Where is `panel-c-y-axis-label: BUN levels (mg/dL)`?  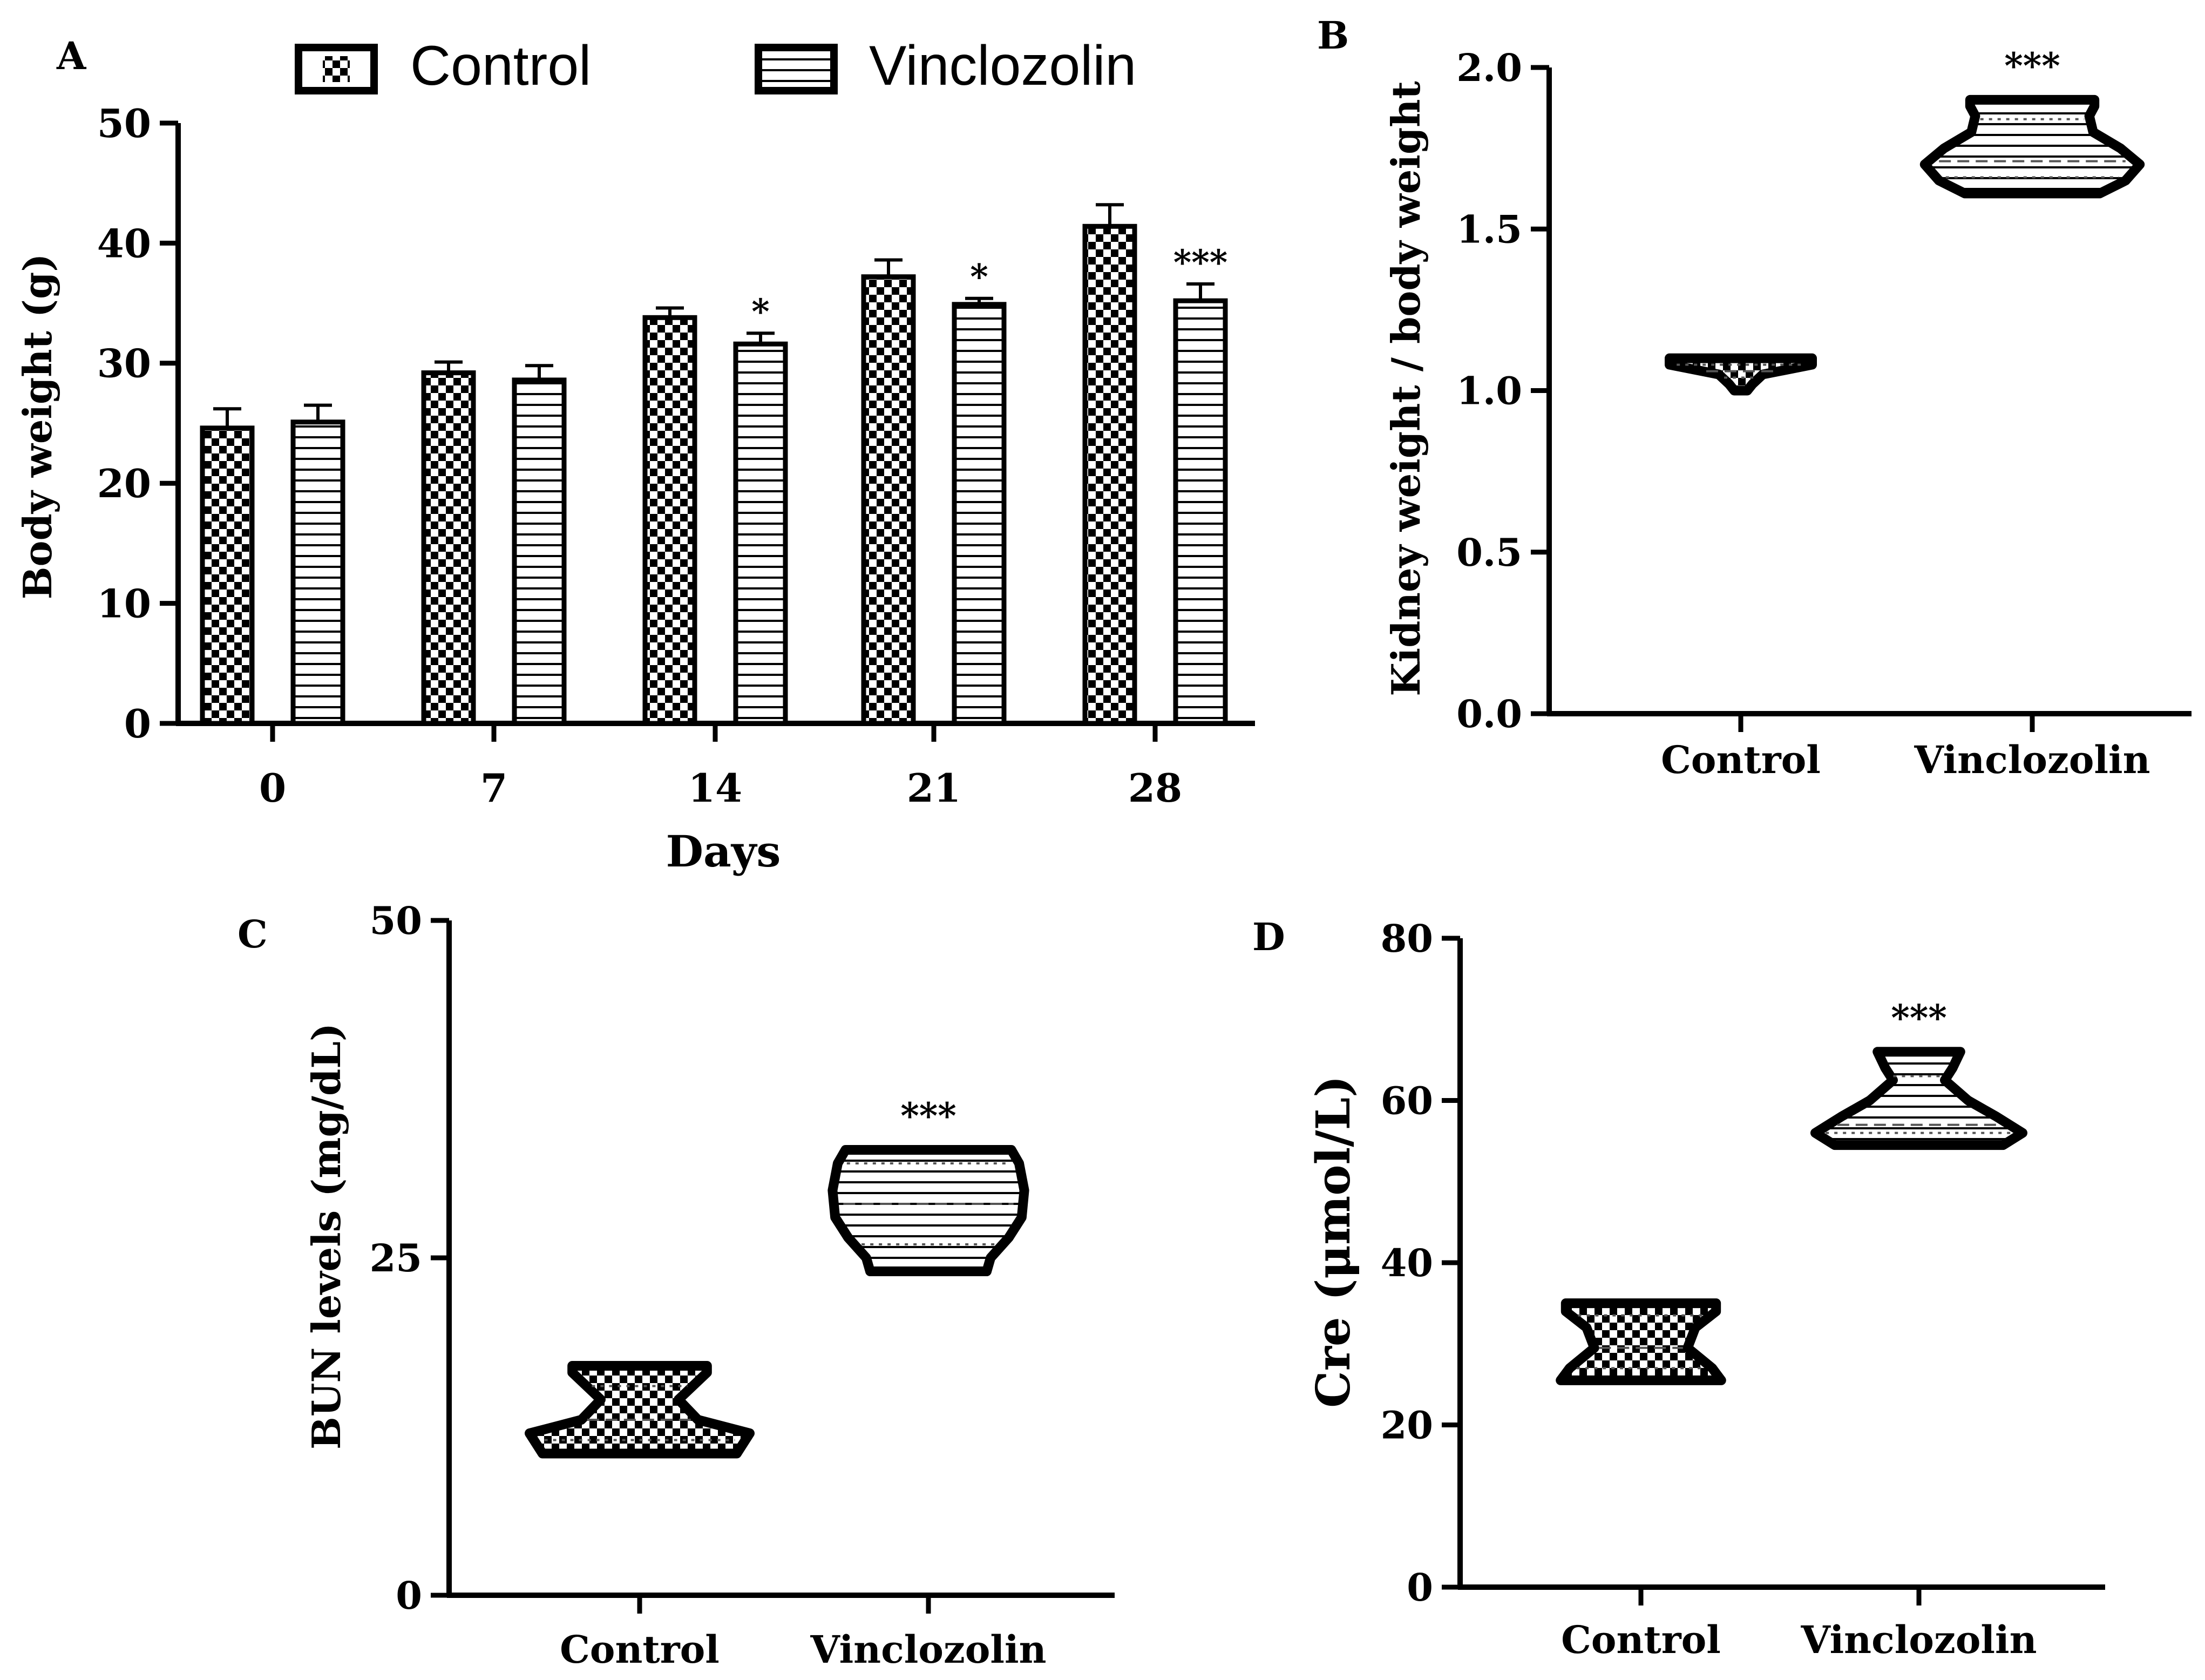 panel-c-y-axis-label: BUN levels (mg/dL) is located at coordinates (326, 1236).